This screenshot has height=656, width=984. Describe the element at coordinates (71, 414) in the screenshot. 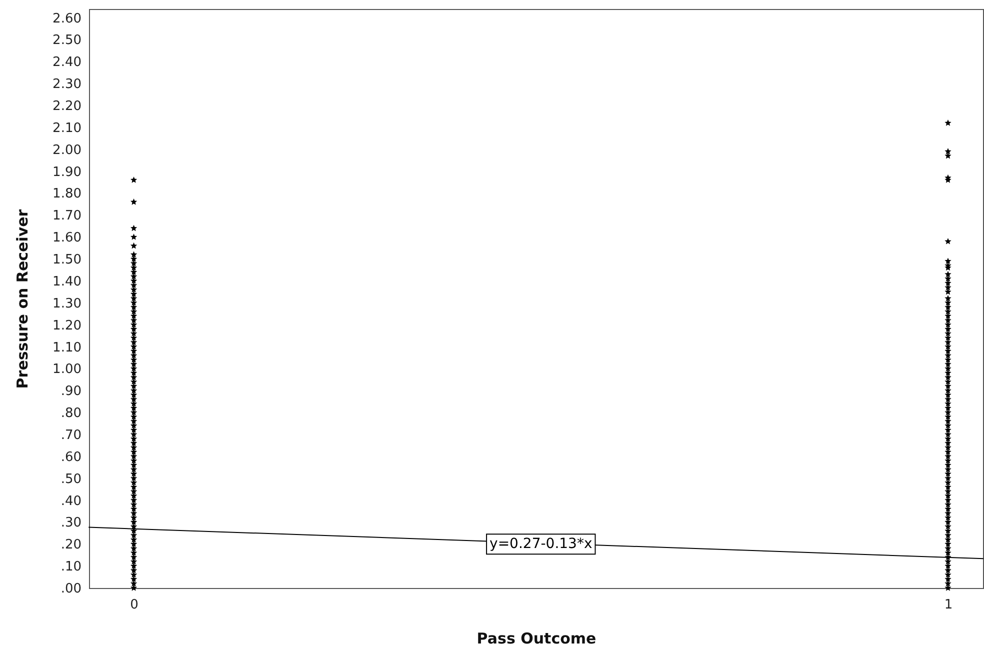

I see `y-tick-label: .80` at that location.